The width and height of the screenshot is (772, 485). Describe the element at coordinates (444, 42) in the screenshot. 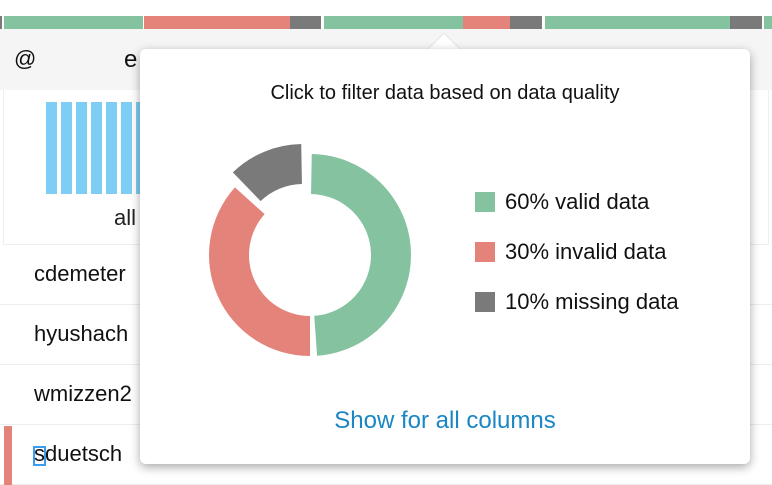

I see `popover-arrow` at that location.